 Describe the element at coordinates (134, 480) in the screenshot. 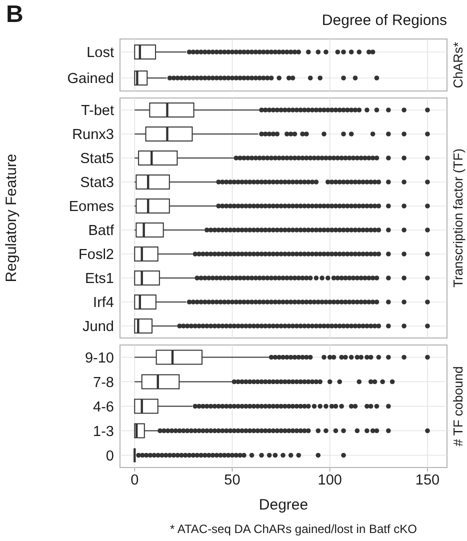

I see `x-tick-label: 0` at that location.